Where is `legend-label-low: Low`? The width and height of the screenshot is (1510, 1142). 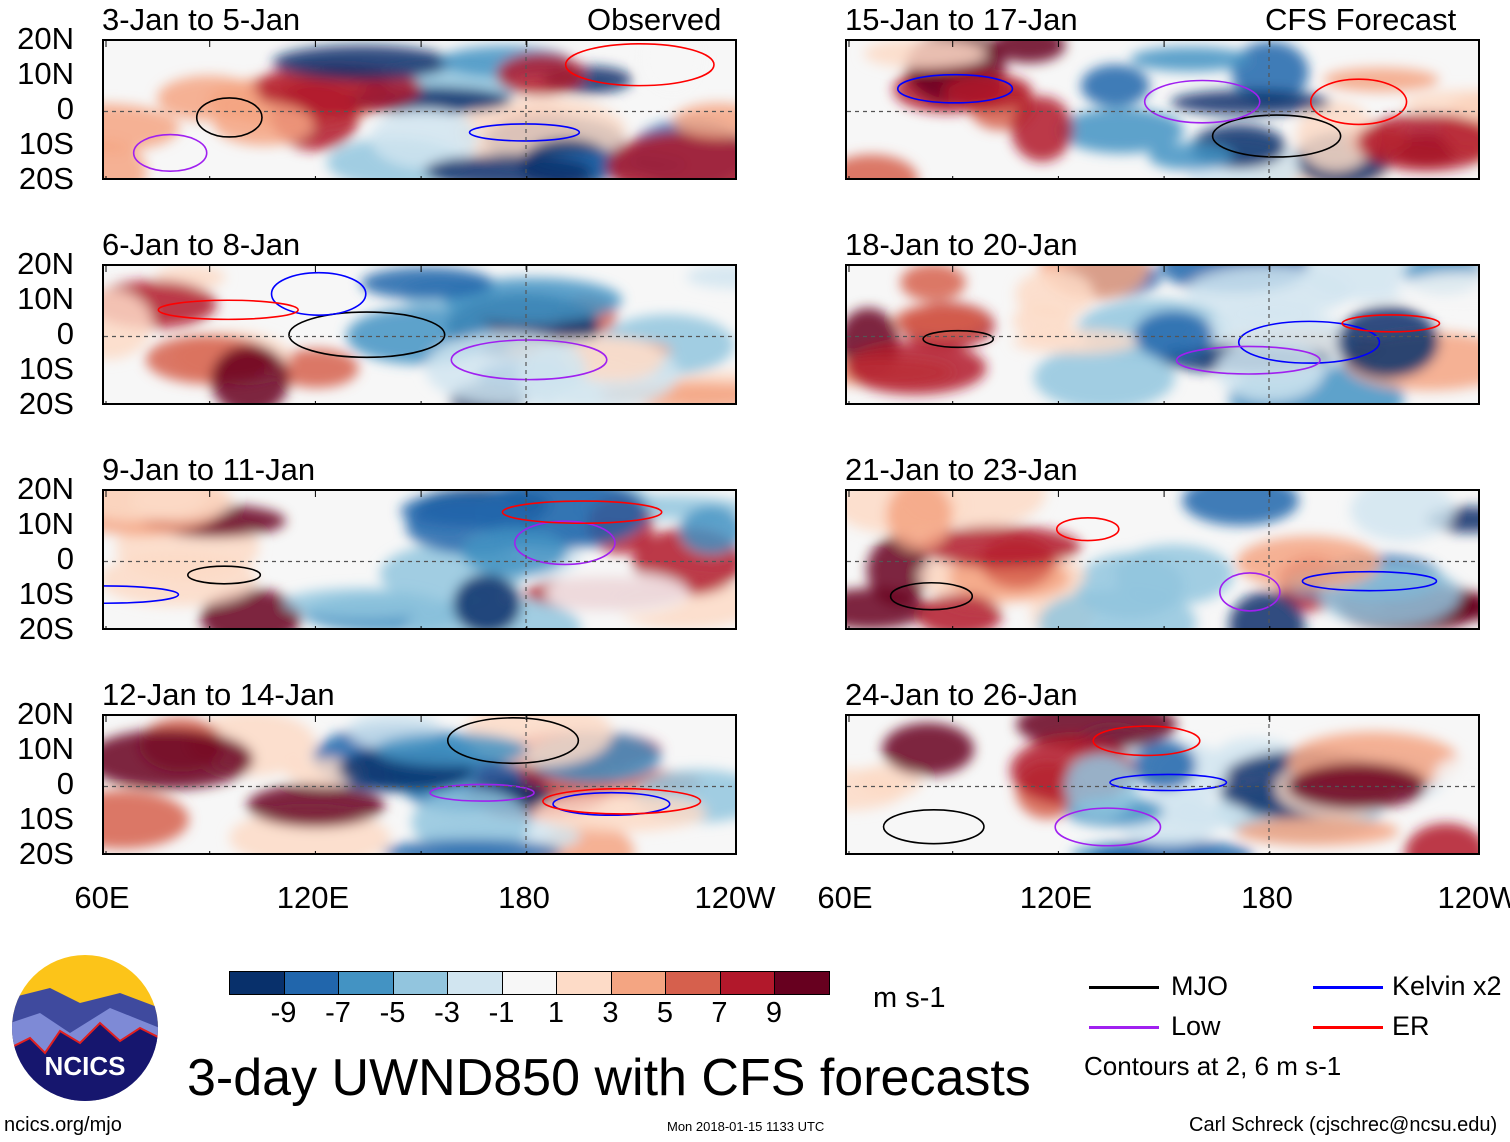
legend-label-low: Low is located at coordinates (1196, 1026).